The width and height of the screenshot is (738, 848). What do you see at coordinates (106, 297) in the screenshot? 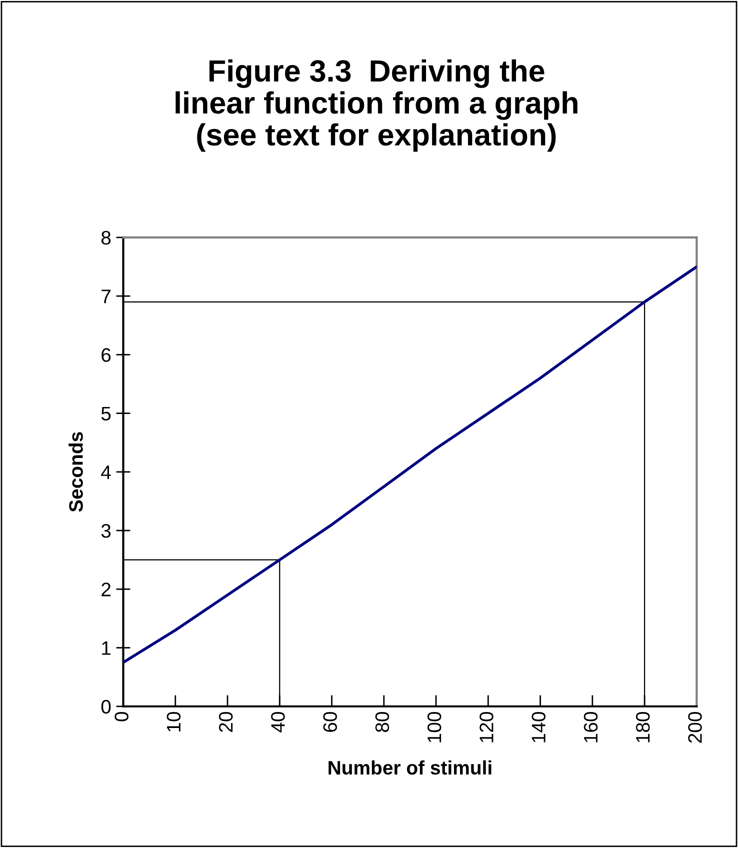
I see `y-tick-label: 7` at bounding box center [106, 297].